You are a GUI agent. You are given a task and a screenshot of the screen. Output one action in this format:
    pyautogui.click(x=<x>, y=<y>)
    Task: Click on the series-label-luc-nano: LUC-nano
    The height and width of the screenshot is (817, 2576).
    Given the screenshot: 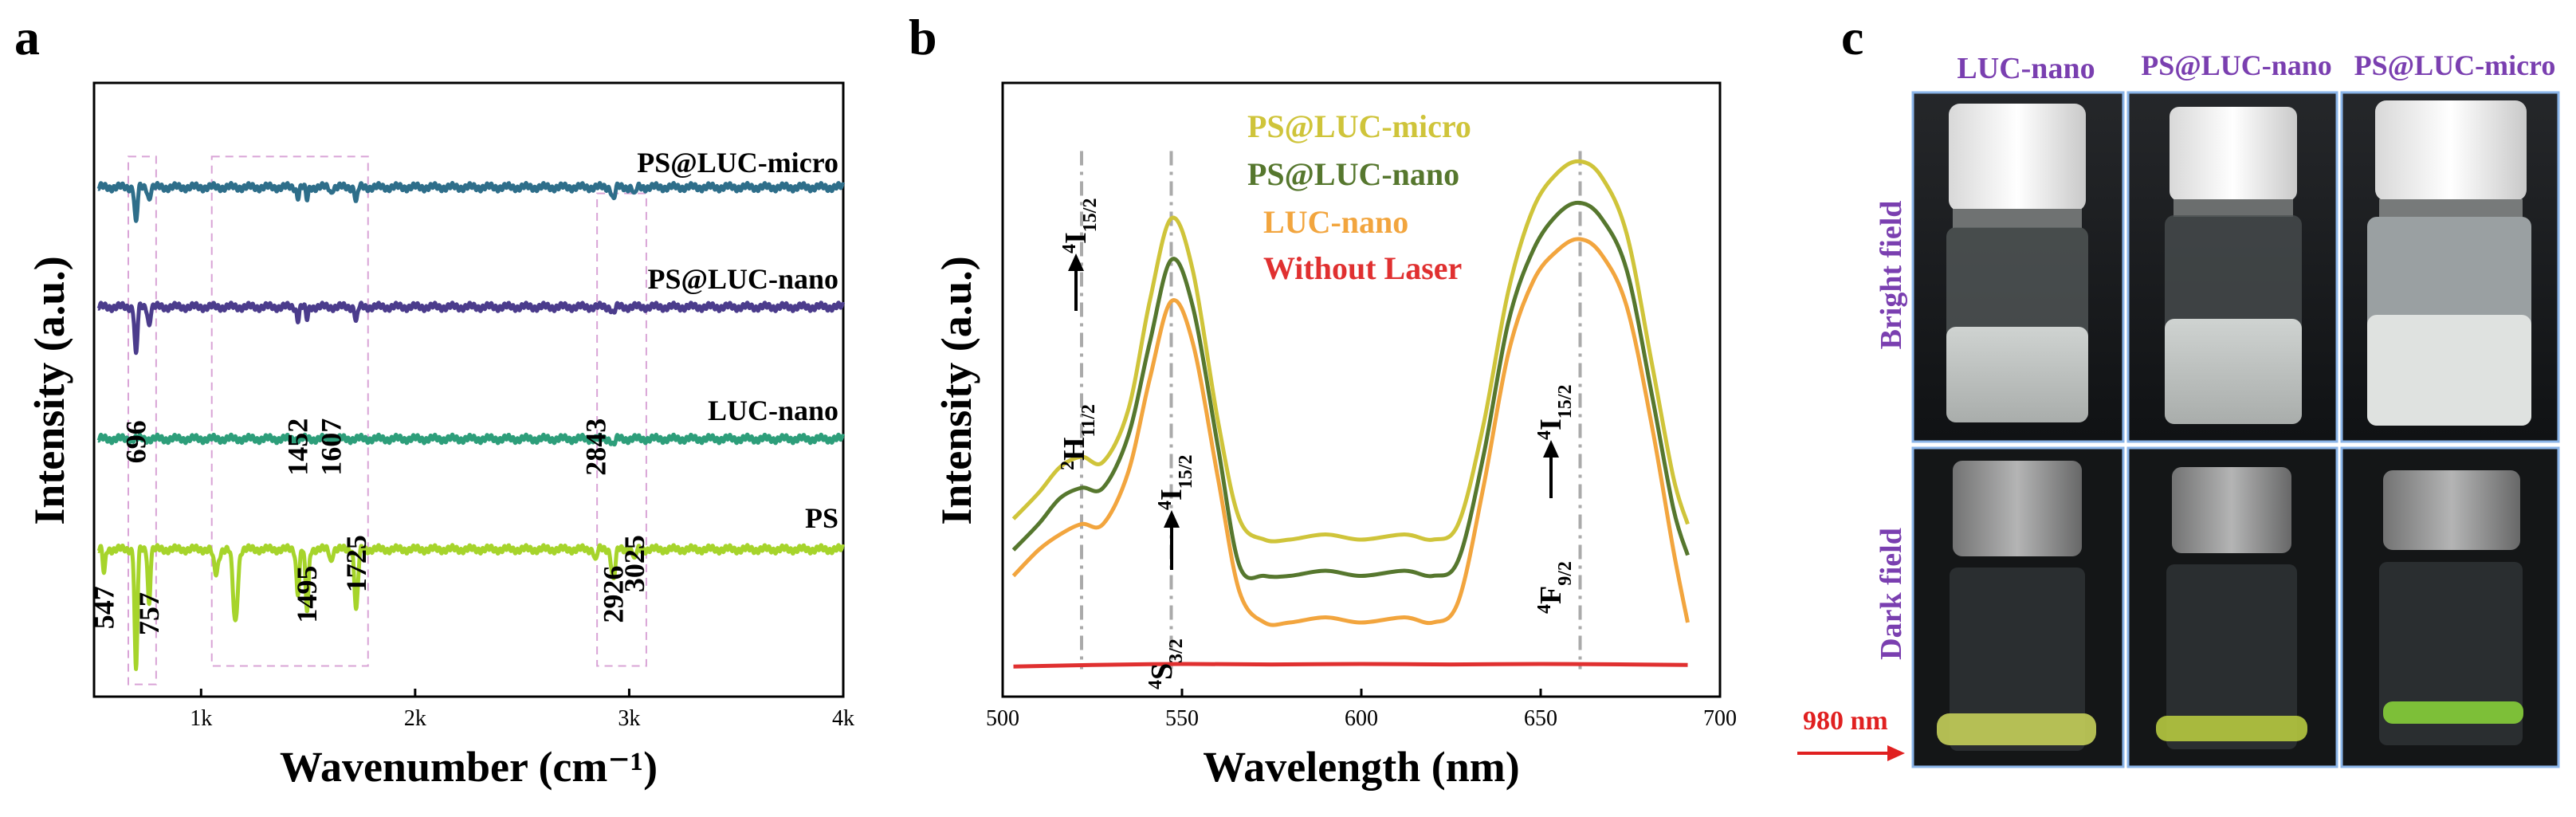 What is the action you would take?
    pyautogui.click(x=773, y=410)
    